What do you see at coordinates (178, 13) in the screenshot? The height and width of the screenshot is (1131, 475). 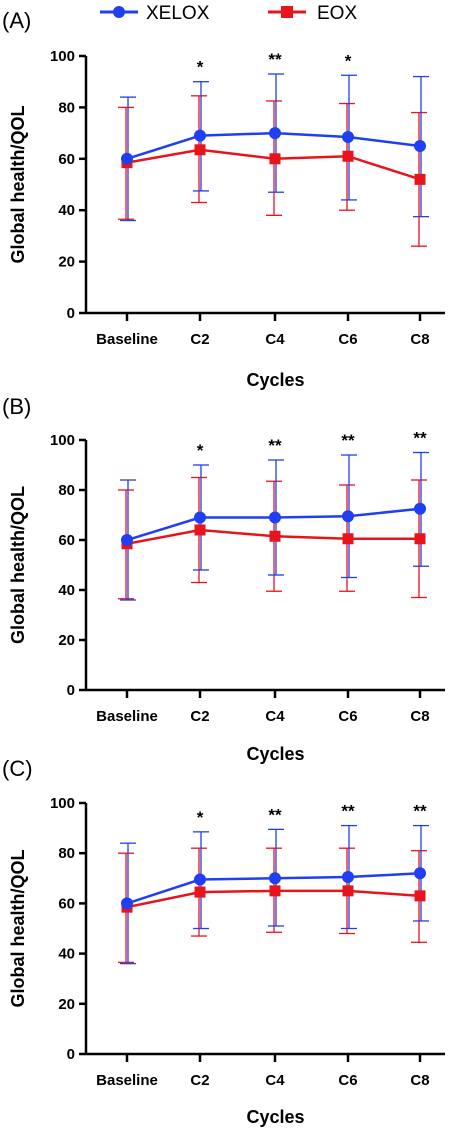 I see `legend-label-xelox: XELOX` at bounding box center [178, 13].